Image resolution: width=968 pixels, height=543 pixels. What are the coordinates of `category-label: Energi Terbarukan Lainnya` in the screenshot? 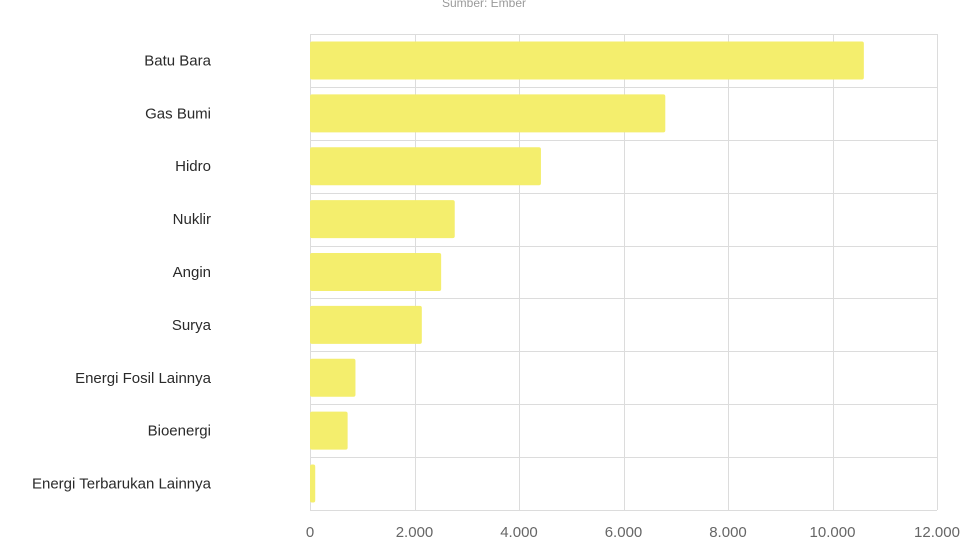 It's located at (122, 484).